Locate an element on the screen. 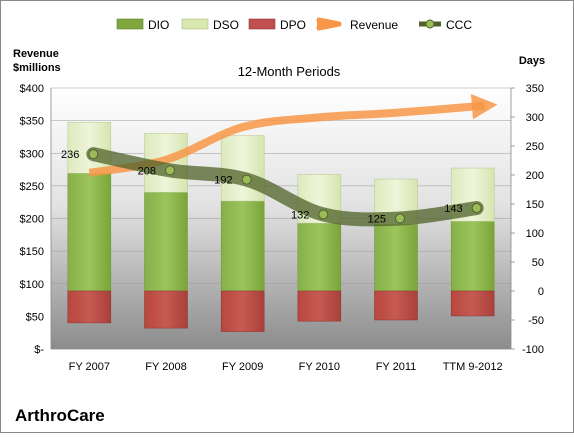 Image resolution: width=574 pixels, height=437 pixels. legend-revenue-arrow is located at coordinates (329, 24).